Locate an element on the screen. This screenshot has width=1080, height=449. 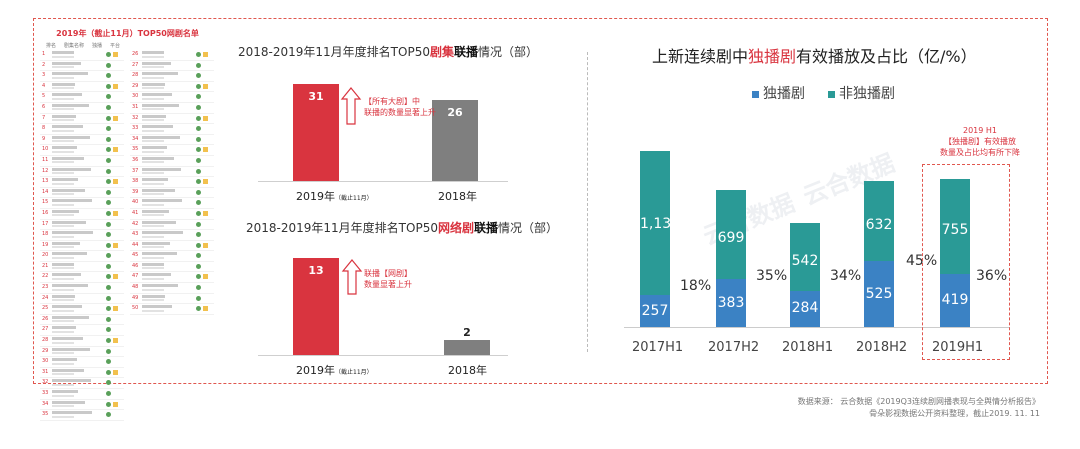
bar-segment-nonexclusive: 755 is located at coordinates (955, 226).